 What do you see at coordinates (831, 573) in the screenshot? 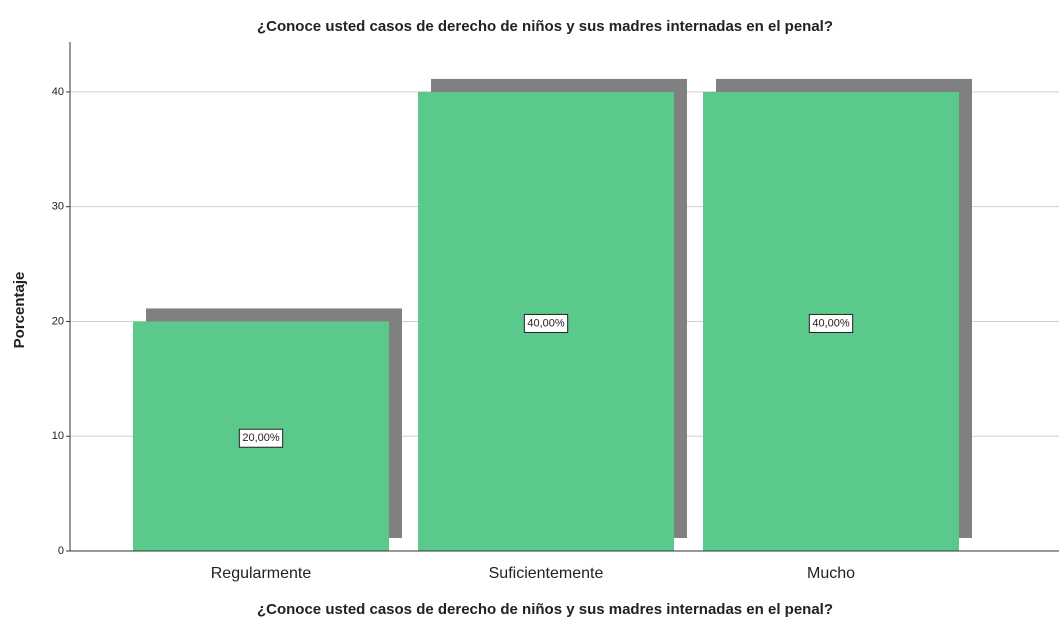
I see `x-tick-label: Mucho` at bounding box center [831, 573].